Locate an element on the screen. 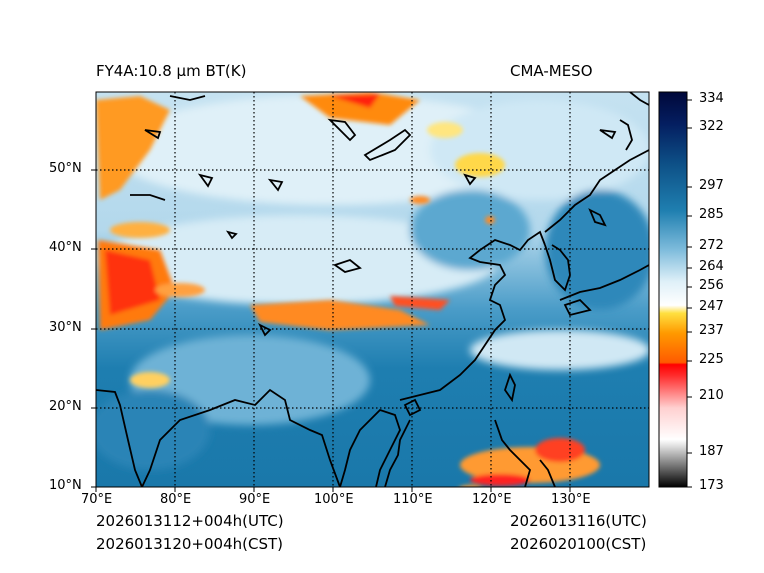 The image size is (764, 573). lat-label-50: 50°N is located at coordinates (65, 168).